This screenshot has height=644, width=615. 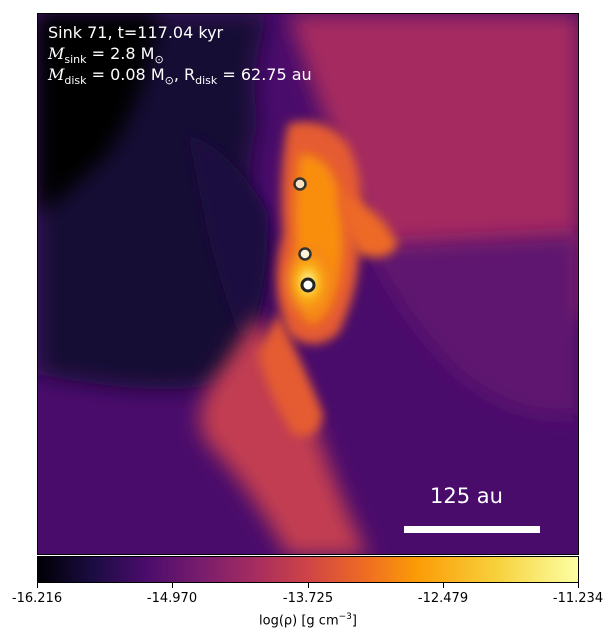 I want to click on sink-mass-symbol: M, so click(x=56, y=53).